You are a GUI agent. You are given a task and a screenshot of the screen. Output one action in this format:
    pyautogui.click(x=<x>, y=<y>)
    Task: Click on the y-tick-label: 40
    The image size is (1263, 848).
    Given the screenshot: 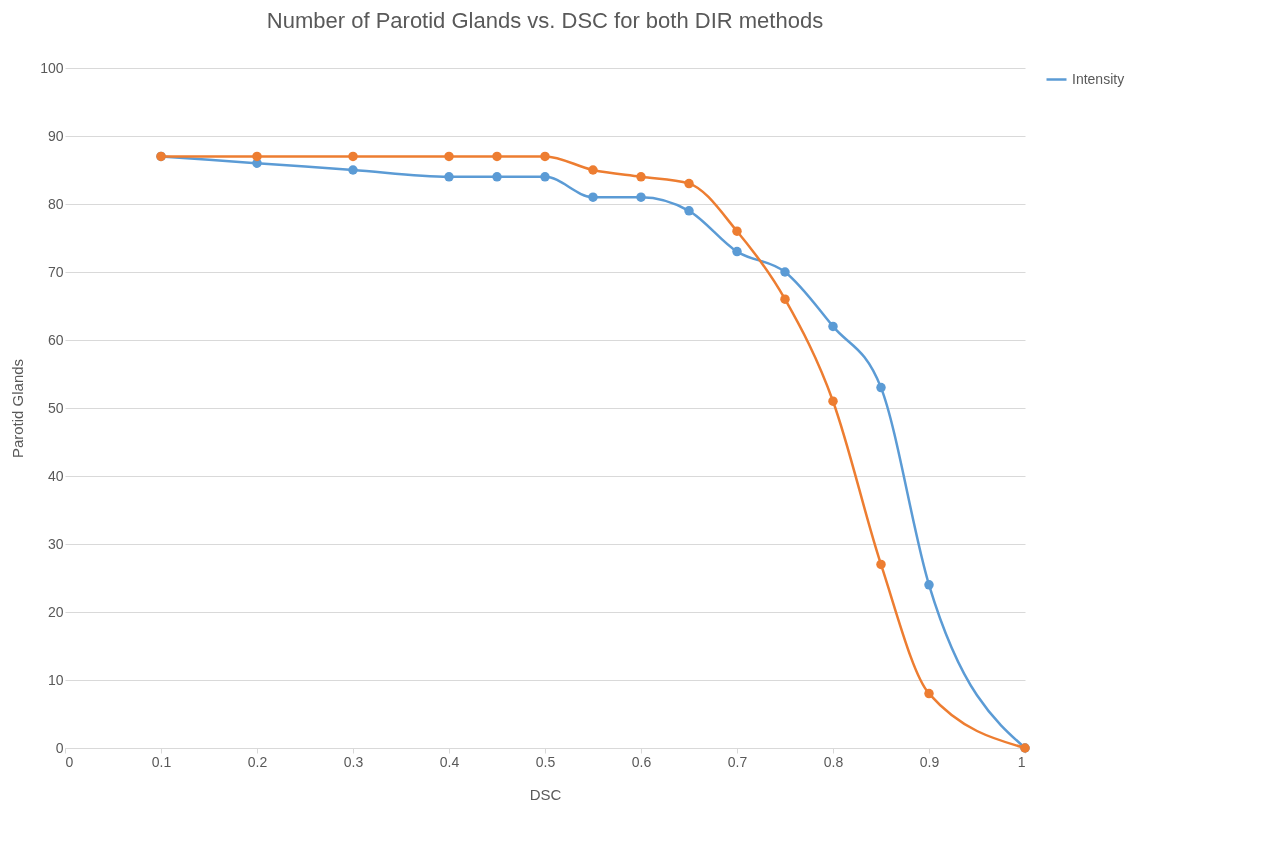 What is the action you would take?
    pyautogui.click(x=55, y=475)
    